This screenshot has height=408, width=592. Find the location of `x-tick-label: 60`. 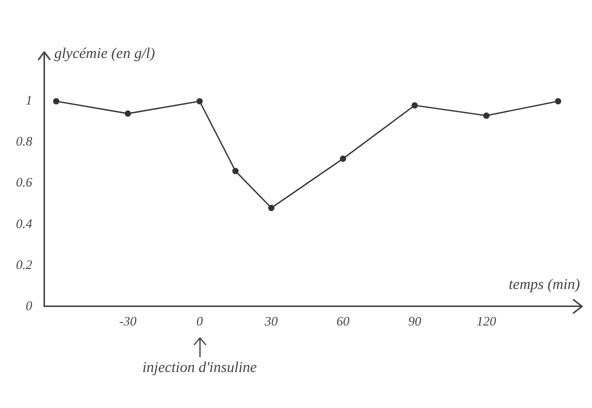

x-tick-label: 60 is located at coordinates (343, 321).